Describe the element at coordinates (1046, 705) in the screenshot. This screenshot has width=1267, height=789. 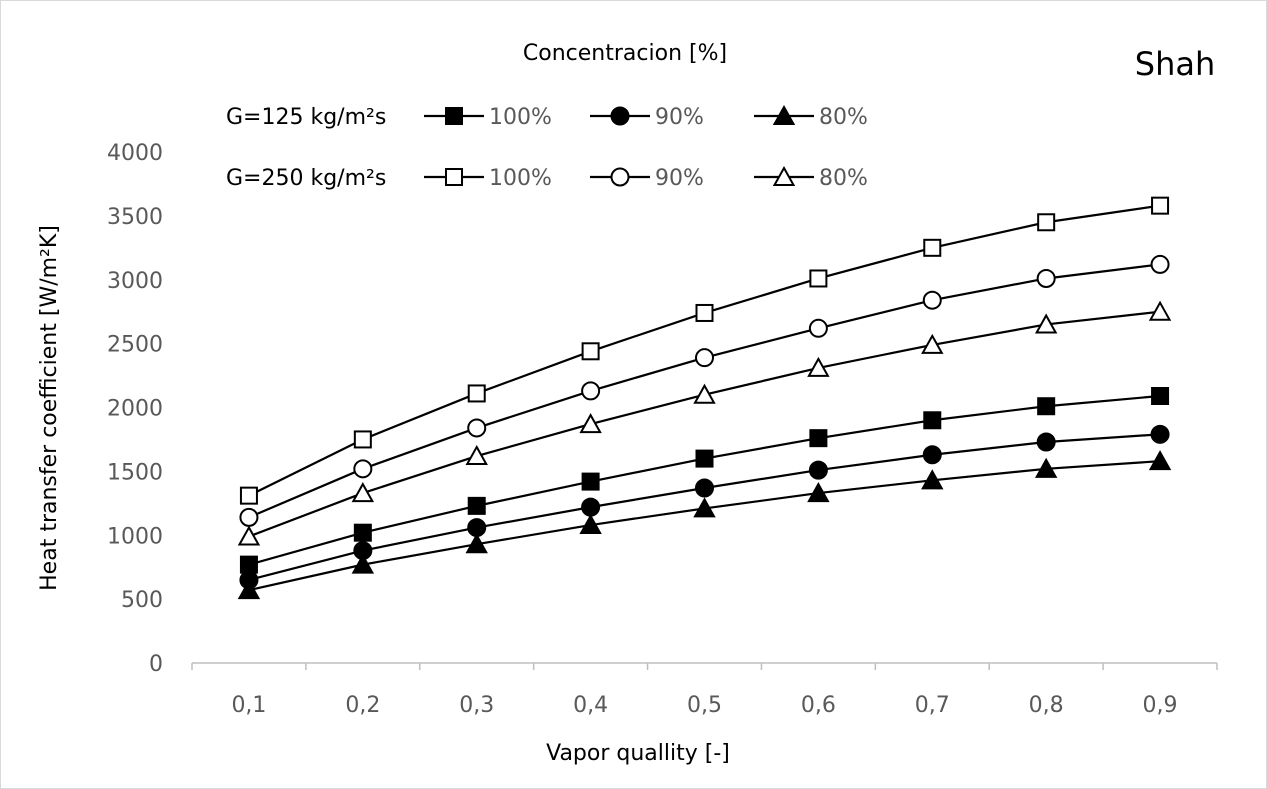
I see `x-tick-label: 0,8` at that location.